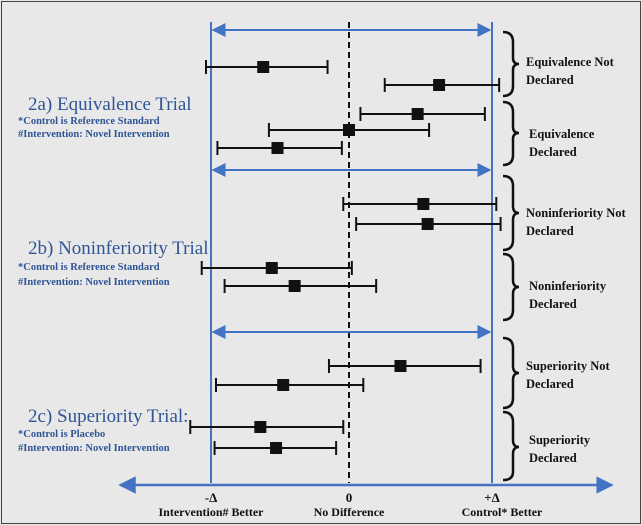 The height and width of the screenshot is (525, 642). Describe the element at coordinates (568, 286) in the screenshot. I see `label-noninferiority-declared-line1: Noninferiority` at that location.